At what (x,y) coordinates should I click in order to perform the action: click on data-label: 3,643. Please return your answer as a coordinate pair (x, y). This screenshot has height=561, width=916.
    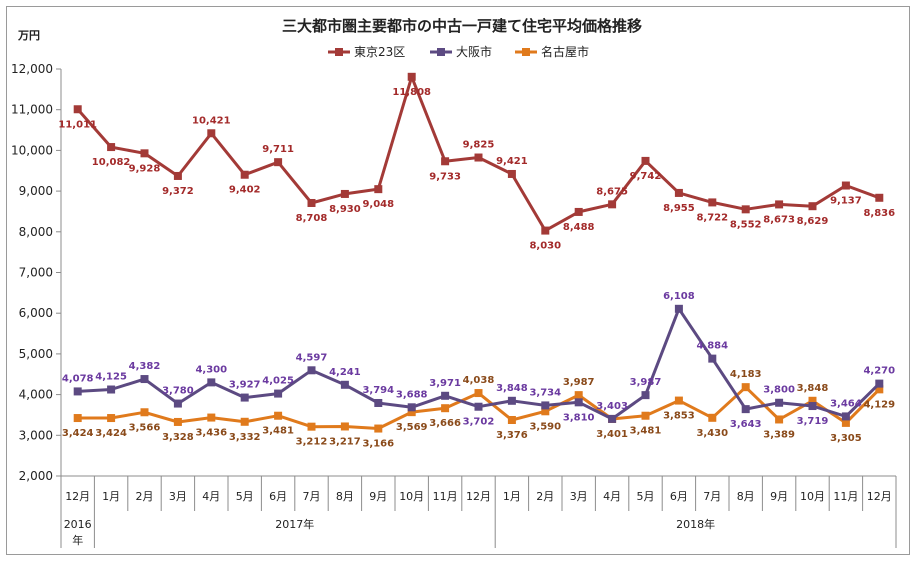
    Looking at the image, I should click on (746, 424).